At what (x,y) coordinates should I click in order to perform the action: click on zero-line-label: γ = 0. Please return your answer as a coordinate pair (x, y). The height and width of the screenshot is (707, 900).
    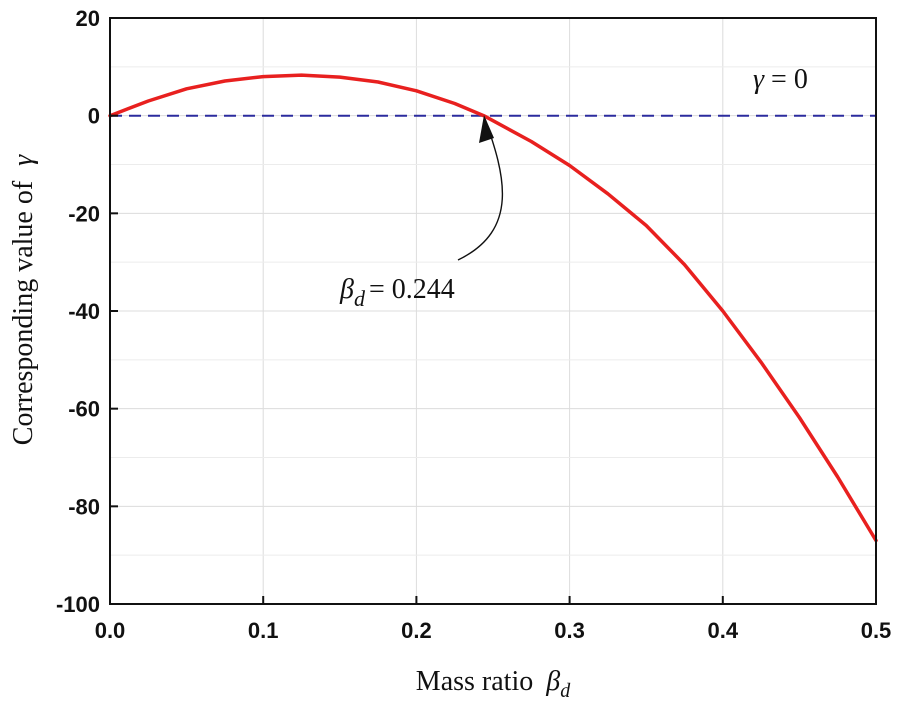
    Looking at the image, I should click on (780, 79).